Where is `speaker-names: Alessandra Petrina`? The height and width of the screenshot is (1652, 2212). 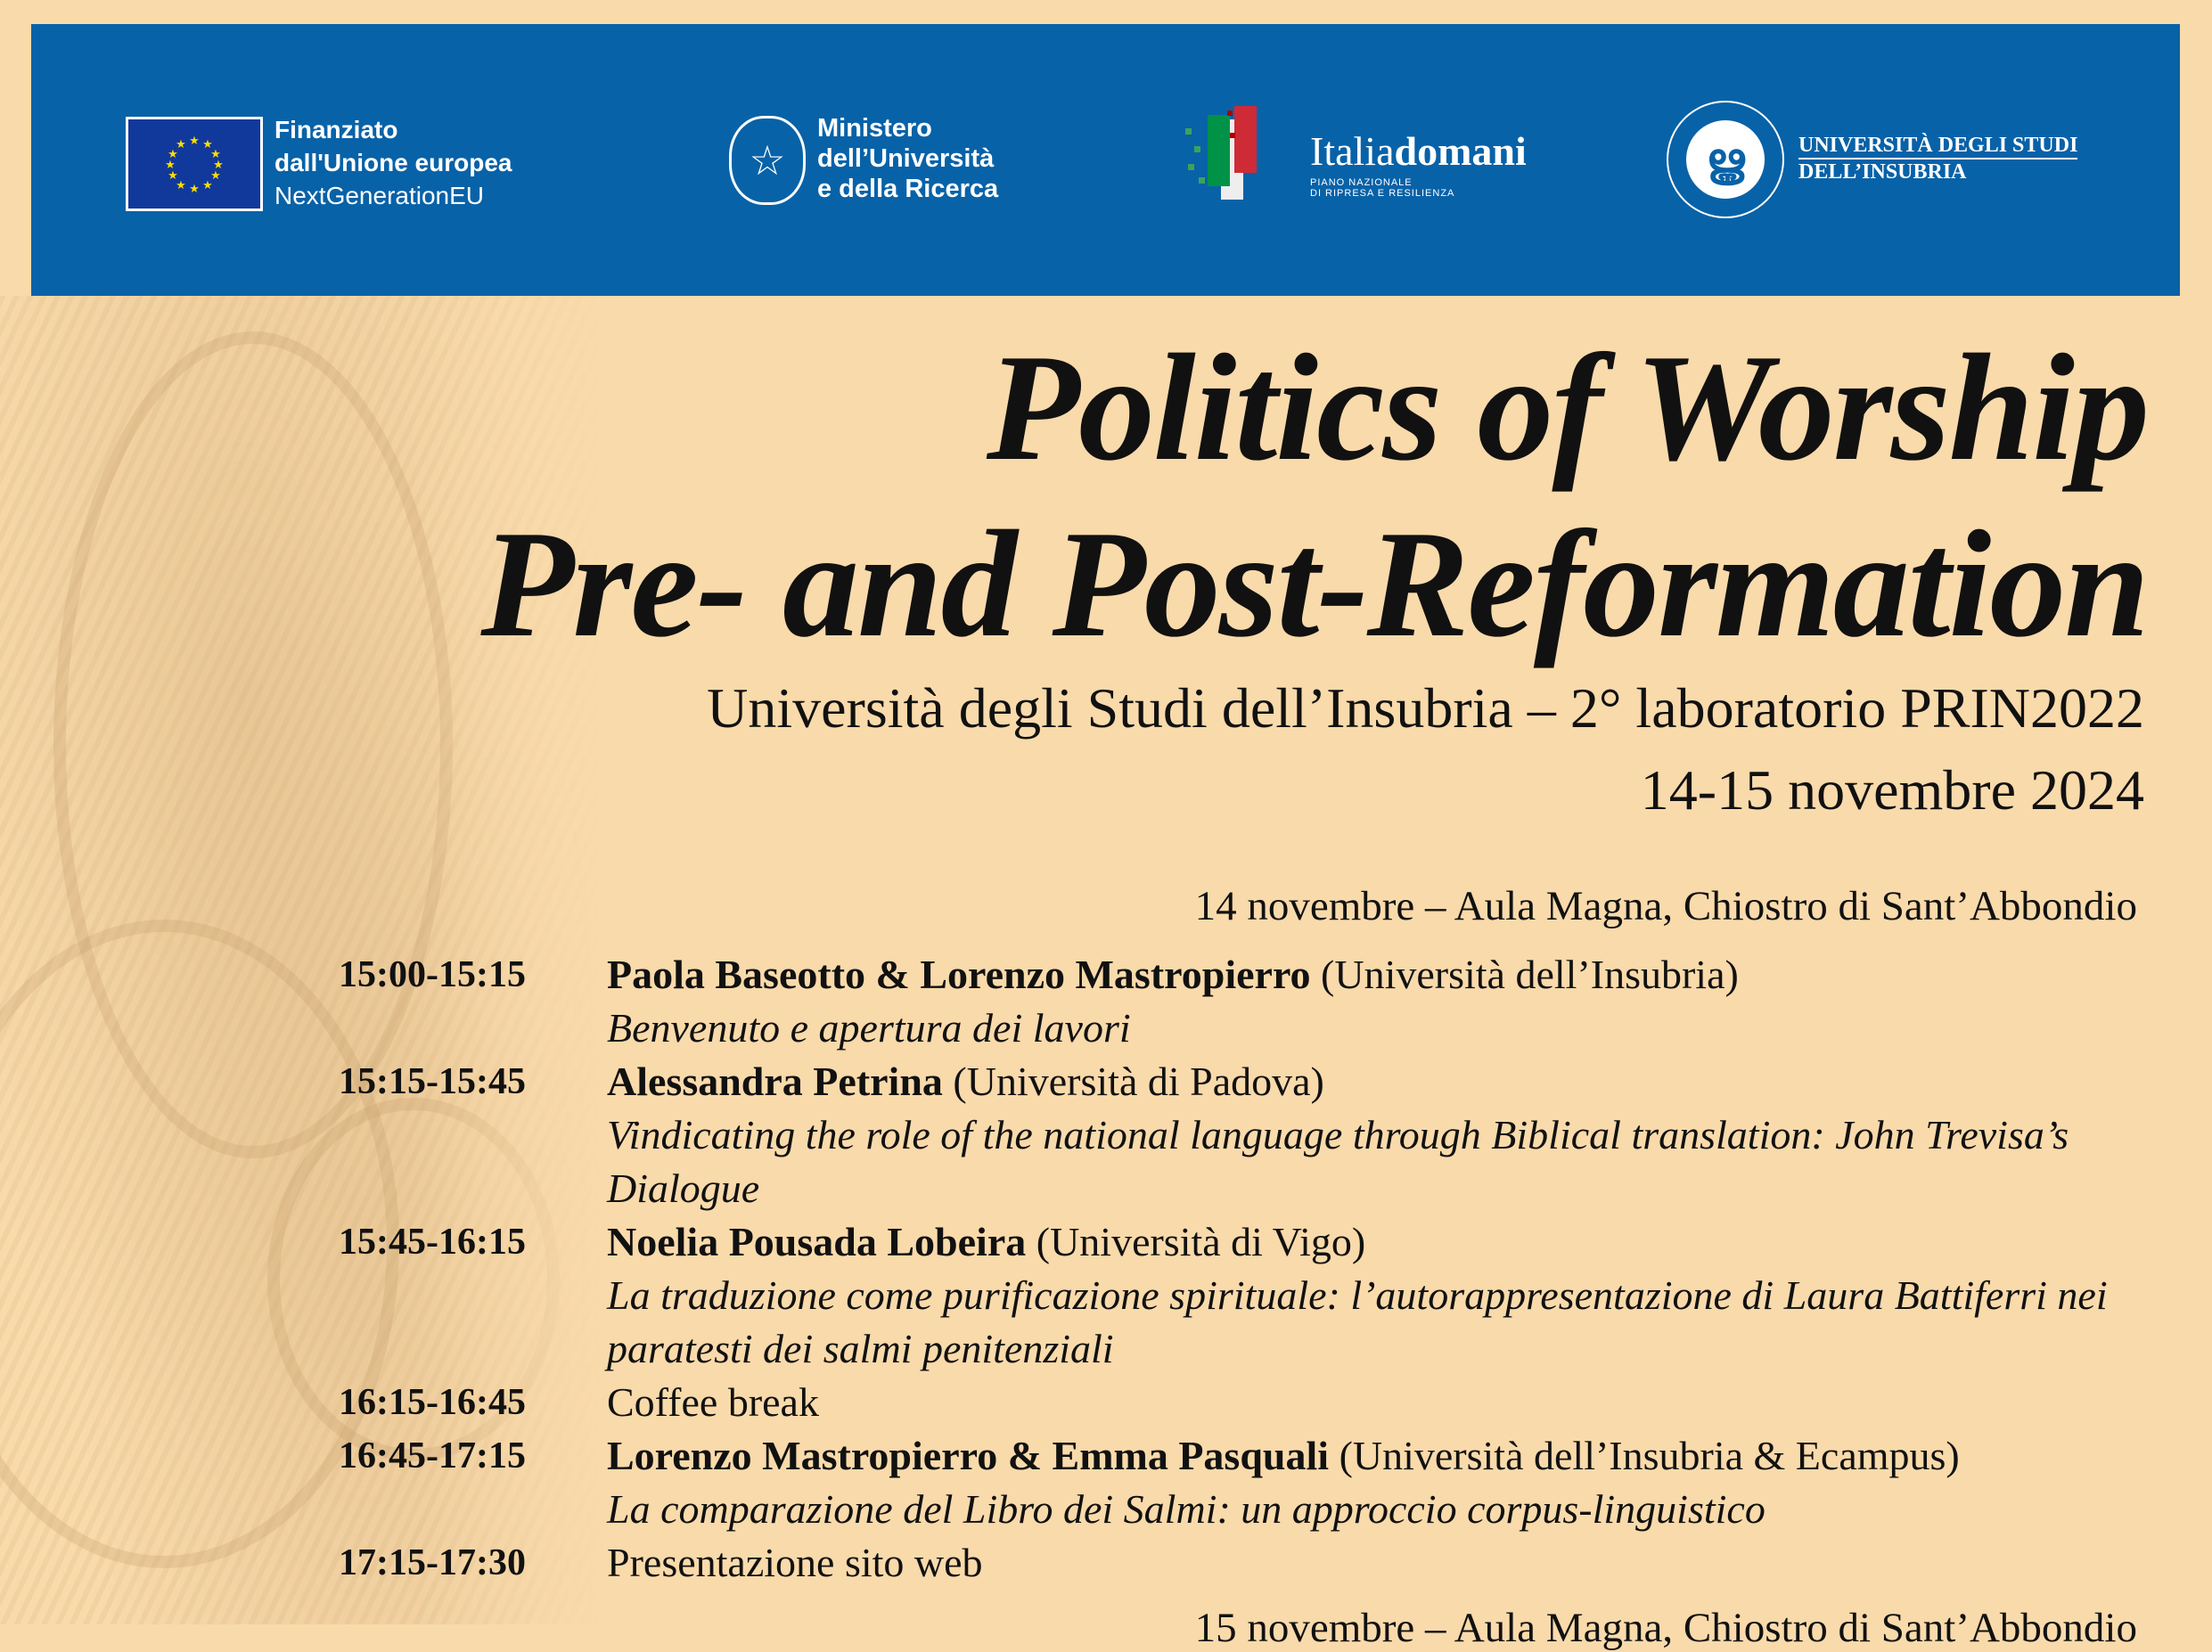 speaker-names: Alessandra Petrina is located at coordinates (775, 1082).